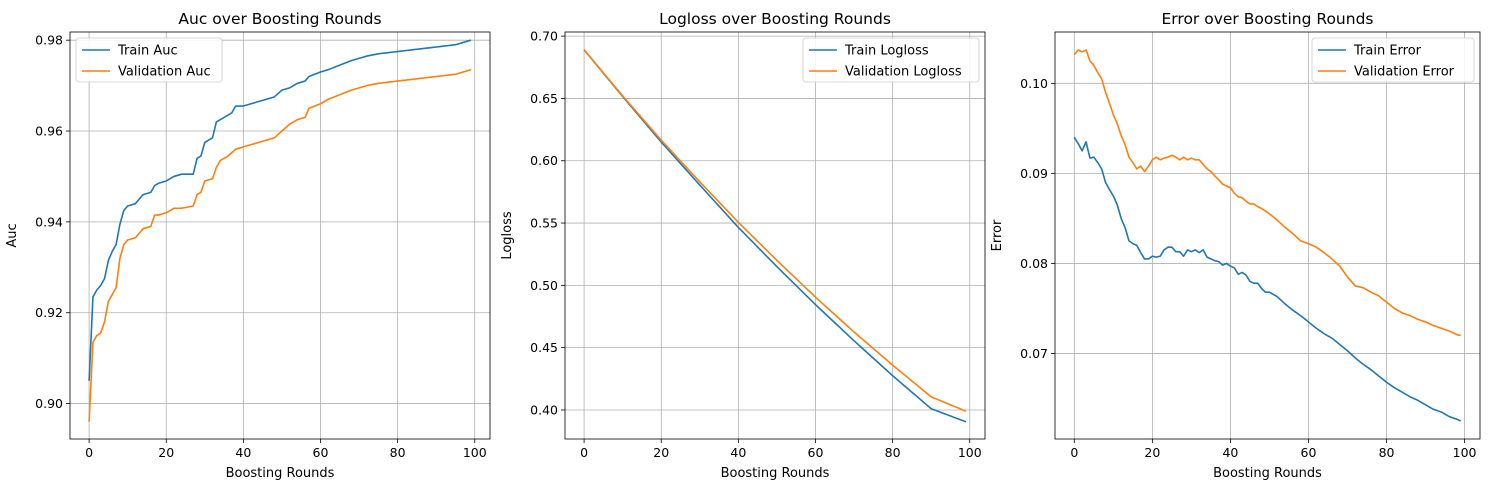  What do you see at coordinates (147, 51) in the screenshot?
I see `auc-legend-label-0: Train Auc` at bounding box center [147, 51].